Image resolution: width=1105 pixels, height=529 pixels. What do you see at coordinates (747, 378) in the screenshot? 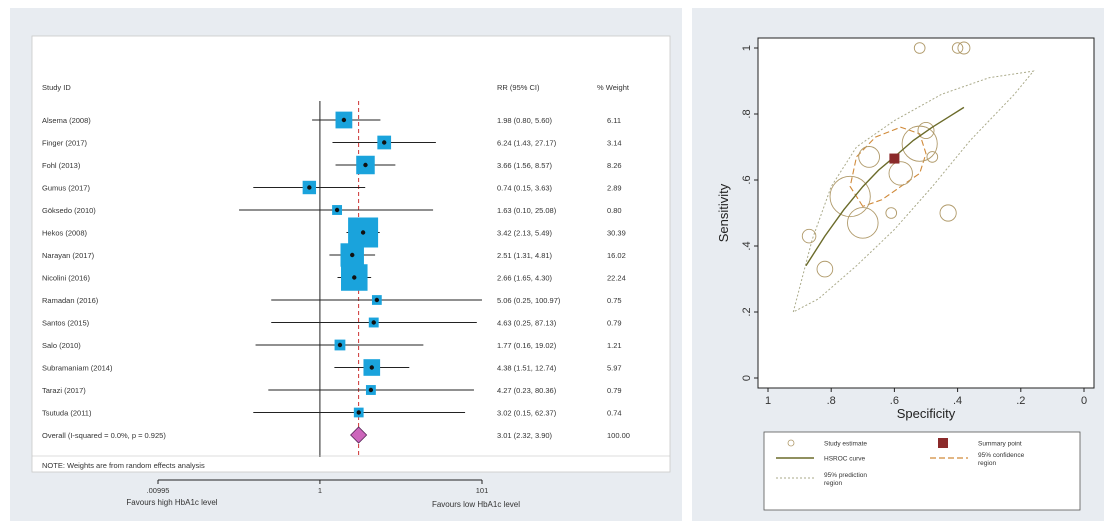
I see `y-tick-label: 0` at bounding box center [747, 378].